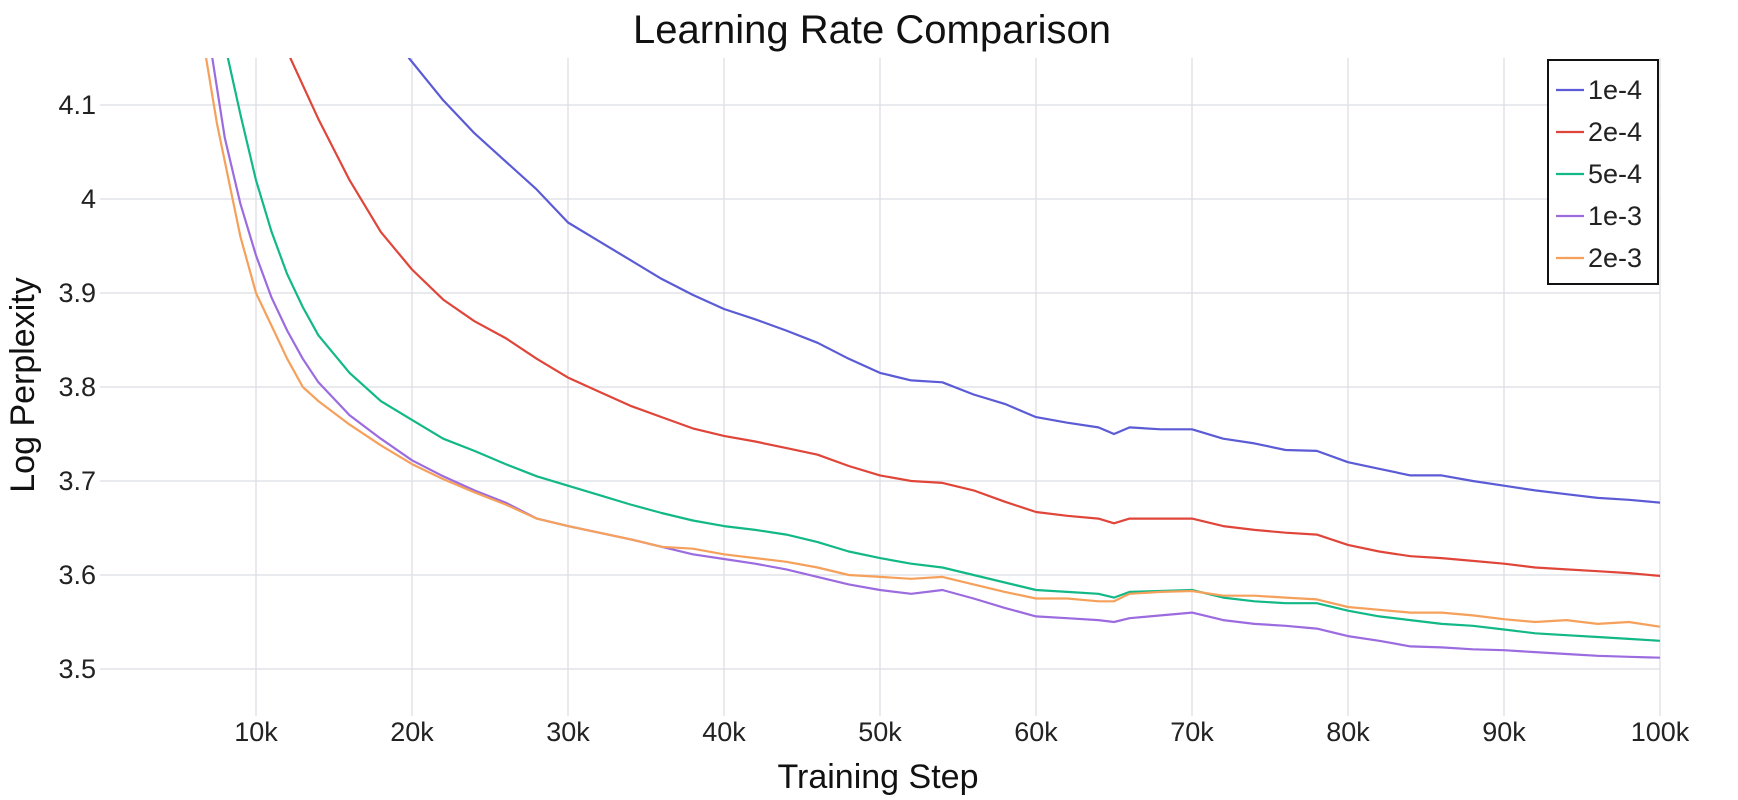 This screenshot has width=1738, height=800. What do you see at coordinates (77, 105) in the screenshot?
I see `y-tick-label: 4.1` at bounding box center [77, 105].